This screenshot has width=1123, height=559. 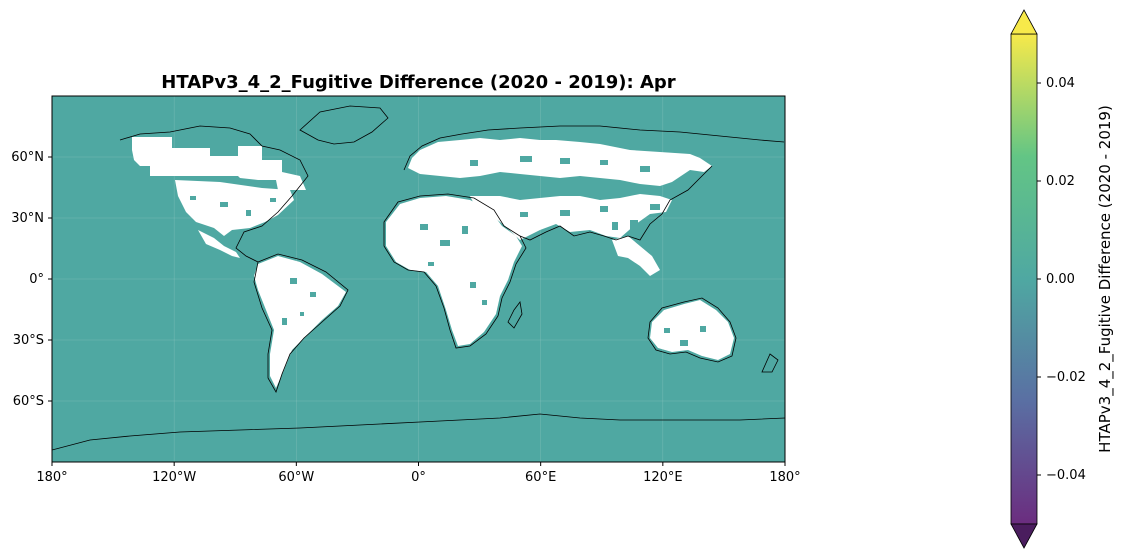 What do you see at coordinates (28, 401) in the screenshot?
I see `y-tick-label: 60°S` at bounding box center [28, 401].